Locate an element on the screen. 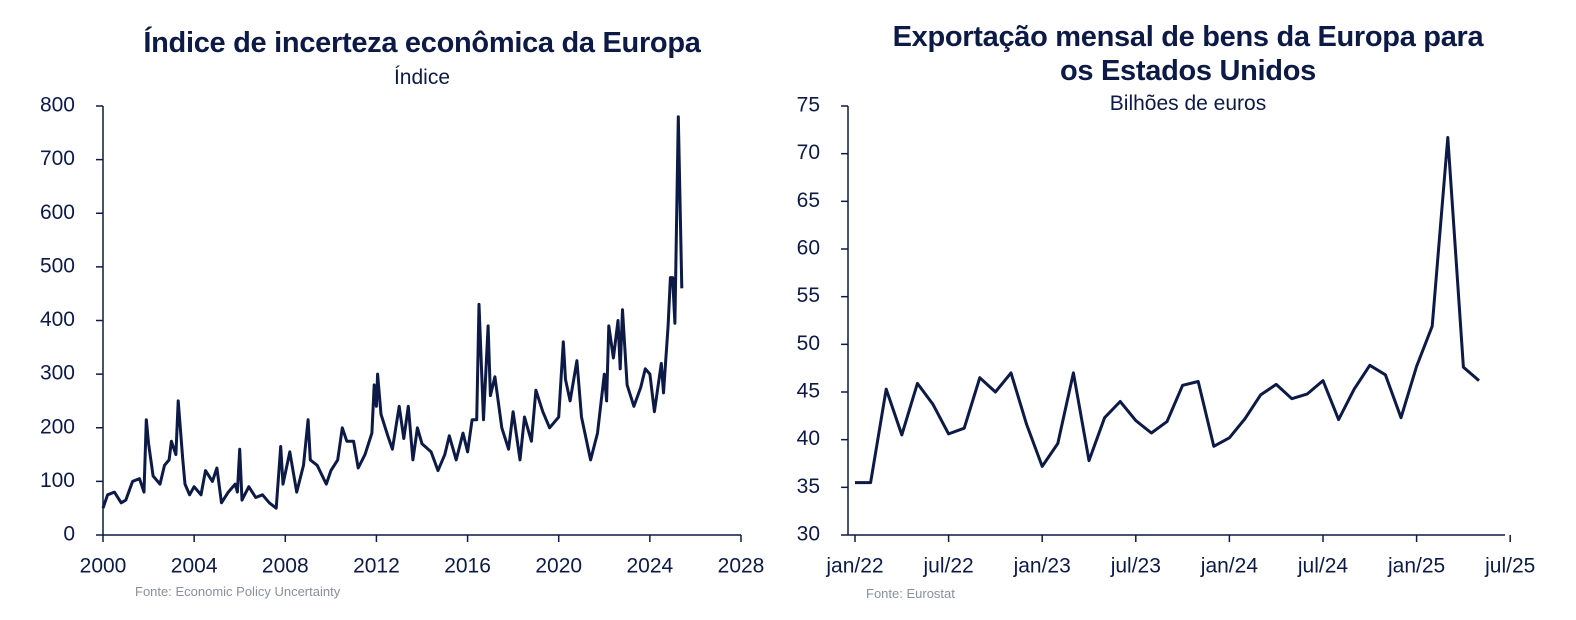 This screenshot has width=1576, height=620. y-tick-label: 55 is located at coordinates (808, 295).